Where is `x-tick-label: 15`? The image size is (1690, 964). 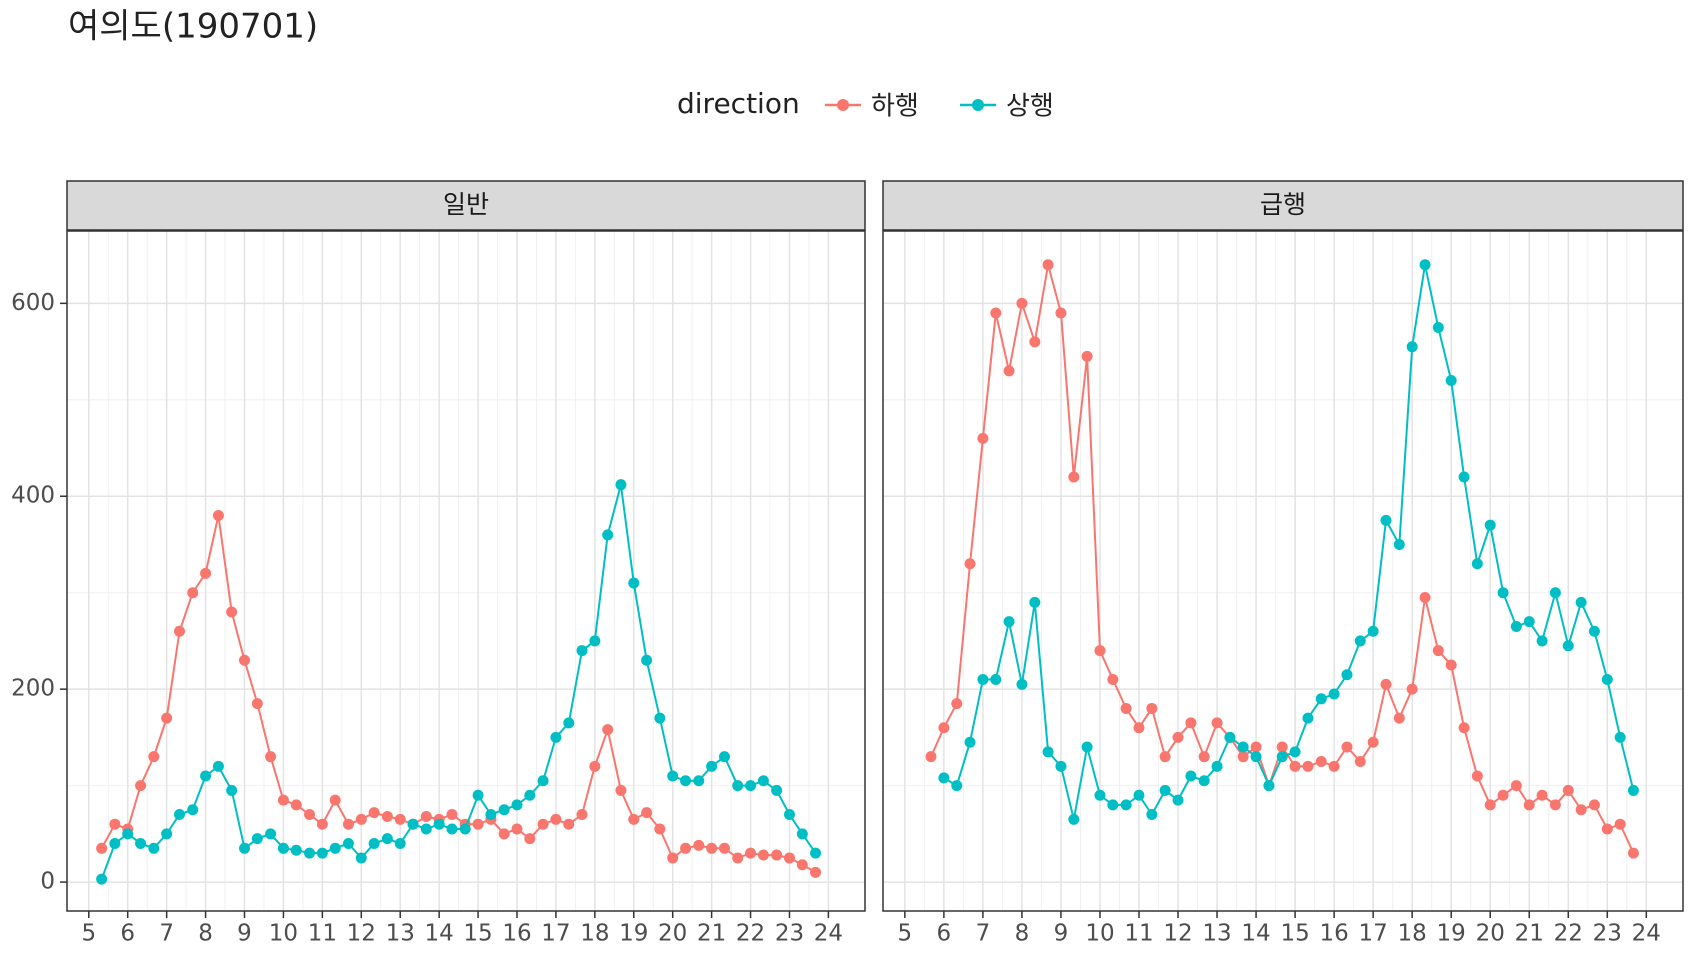 x-tick-label: 15 is located at coordinates (1294, 934).